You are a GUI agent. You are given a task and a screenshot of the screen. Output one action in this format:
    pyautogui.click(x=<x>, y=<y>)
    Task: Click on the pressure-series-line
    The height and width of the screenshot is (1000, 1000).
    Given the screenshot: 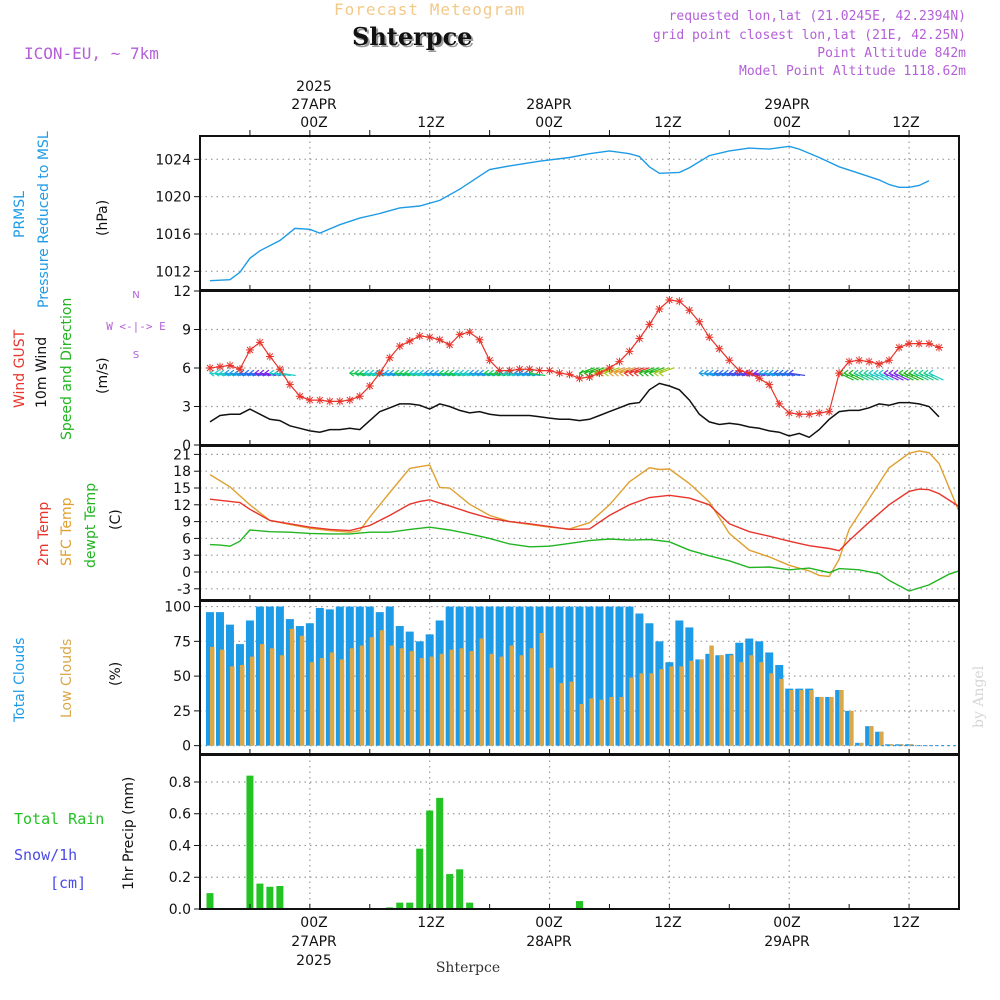 What is the action you would take?
    pyautogui.click(x=569, y=213)
    